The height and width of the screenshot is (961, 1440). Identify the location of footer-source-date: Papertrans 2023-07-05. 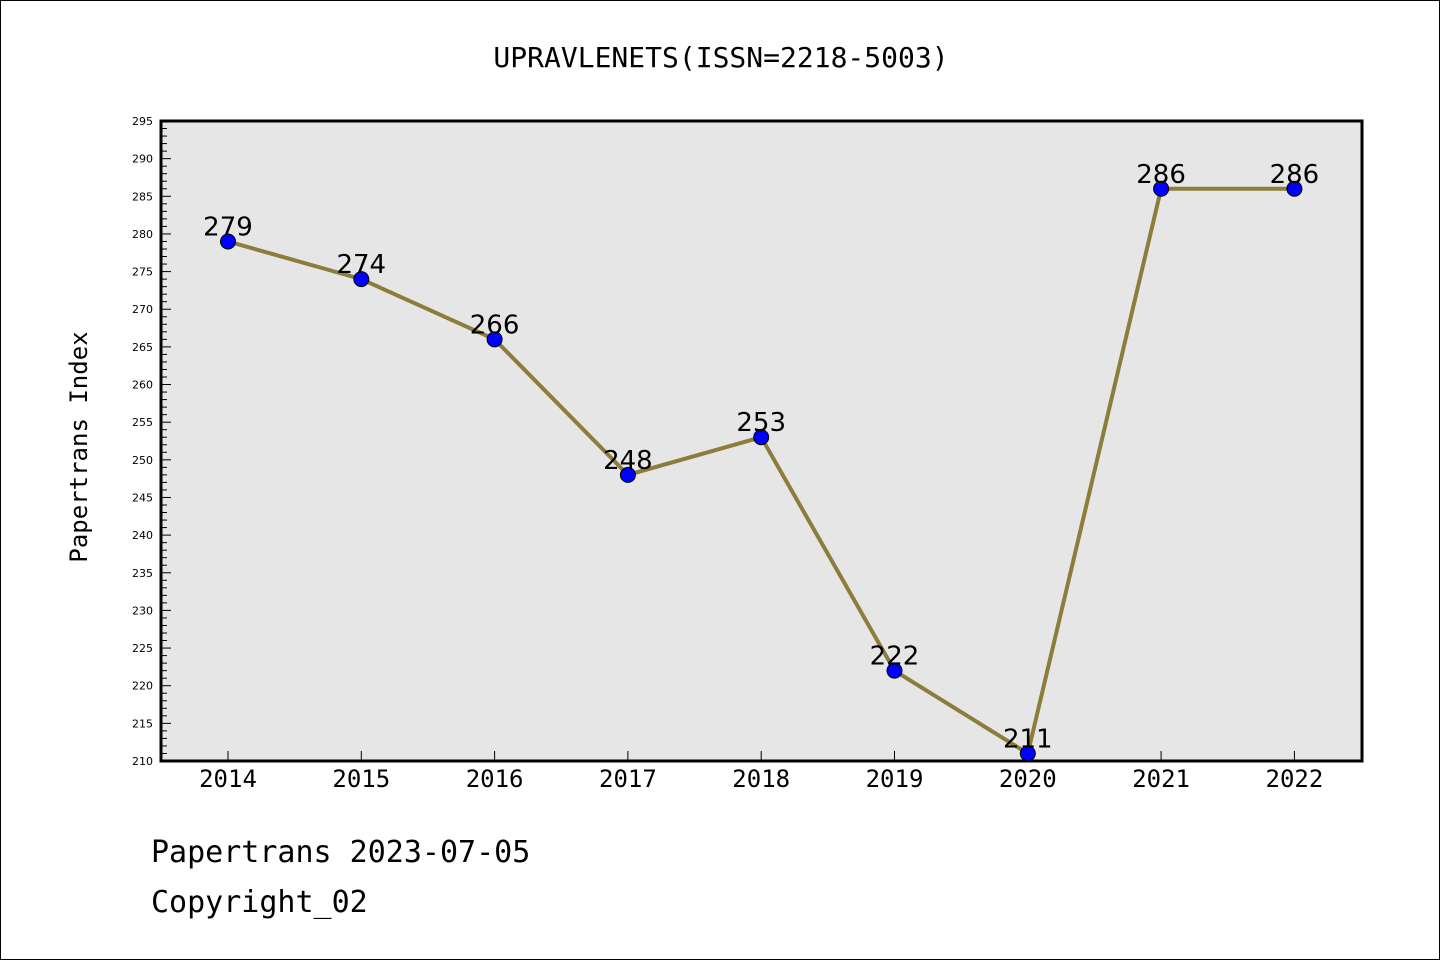
(341, 852).